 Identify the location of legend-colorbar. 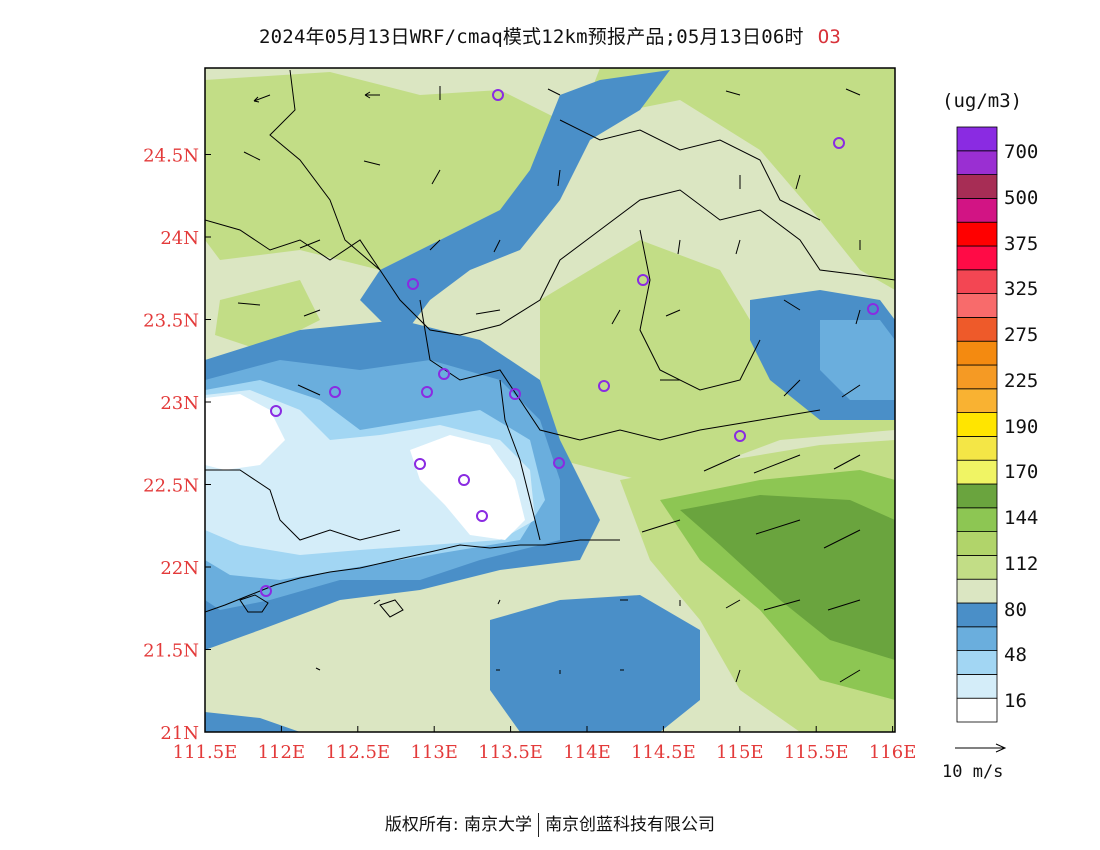
(977, 424).